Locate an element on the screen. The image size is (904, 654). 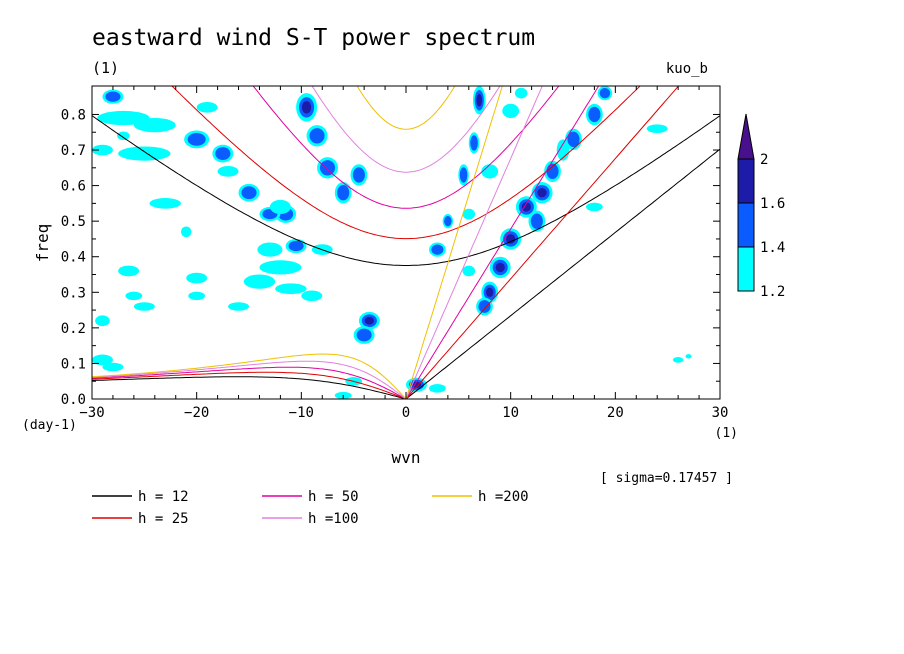
y-tick-label: 0.3 is located at coordinates (73, 293).